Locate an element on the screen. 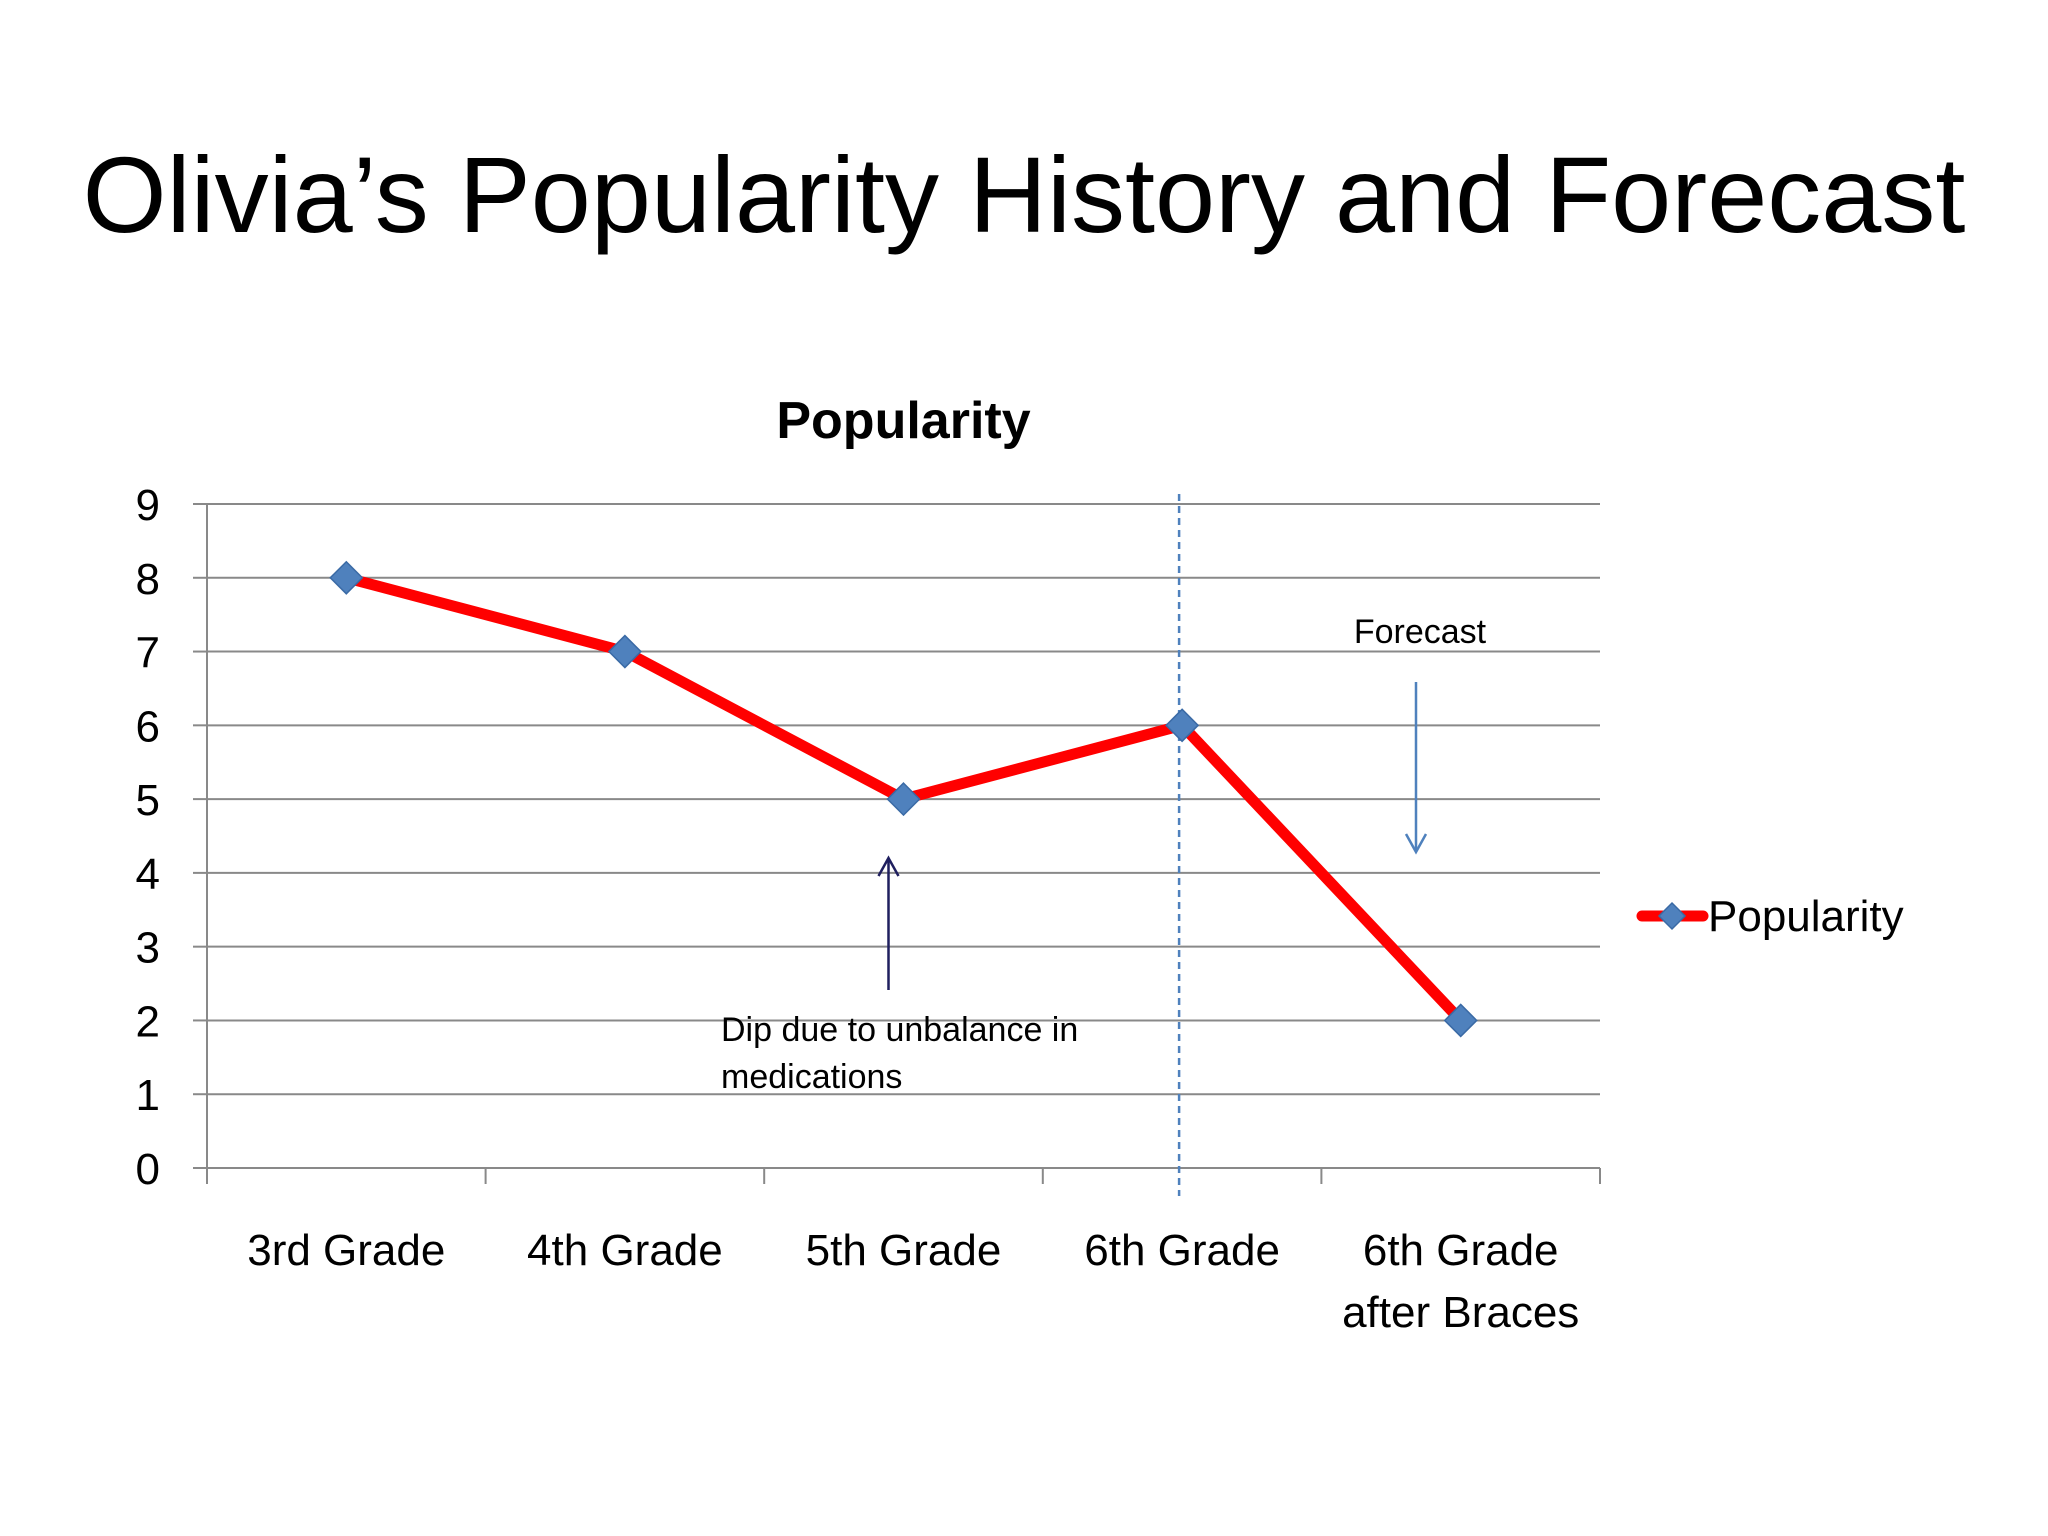 The width and height of the screenshot is (2048, 1536). x-tick-label: 6th Grade after Braces is located at coordinates (1460, 1281).